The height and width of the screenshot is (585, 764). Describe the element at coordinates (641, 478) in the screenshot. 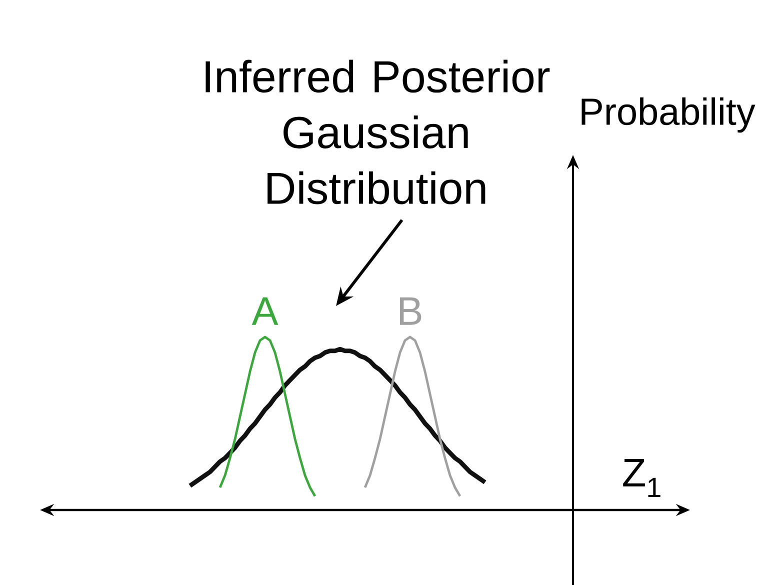

I see `x-axis-title: Z$_{1}$` at that location.